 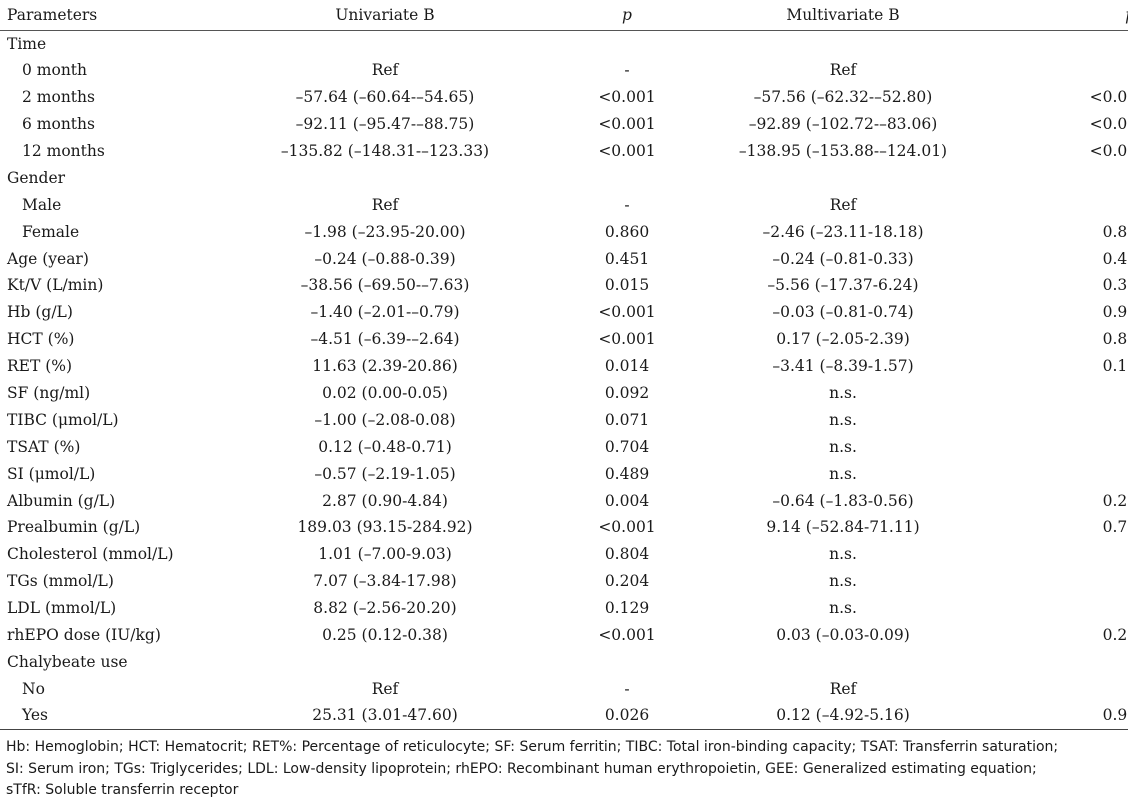 What do you see at coordinates (385, 581) in the screenshot?
I see `cell-univariate-b: 7.07 (–3.84-17.98)` at bounding box center [385, 581].